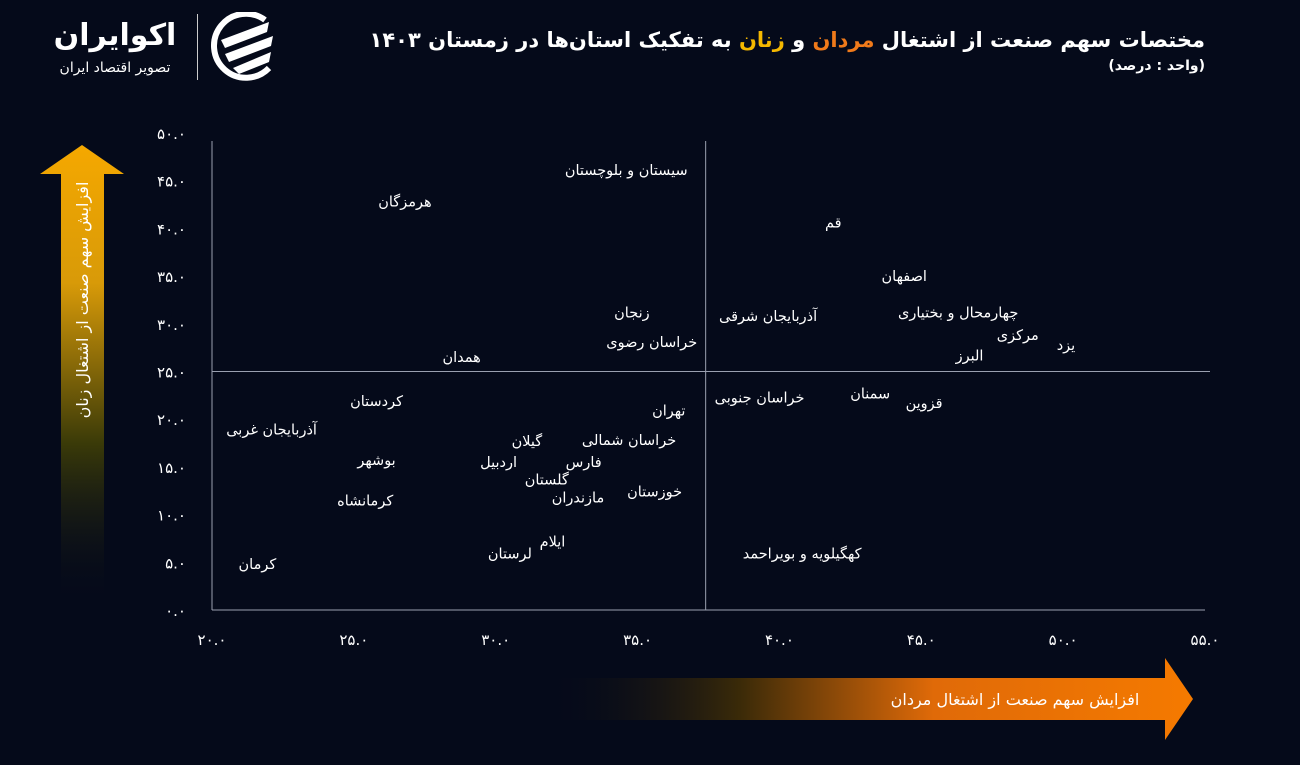 This screenshot has width=1300, height=765. I want to click on logo-swoosh-icon, so click(242, 46).